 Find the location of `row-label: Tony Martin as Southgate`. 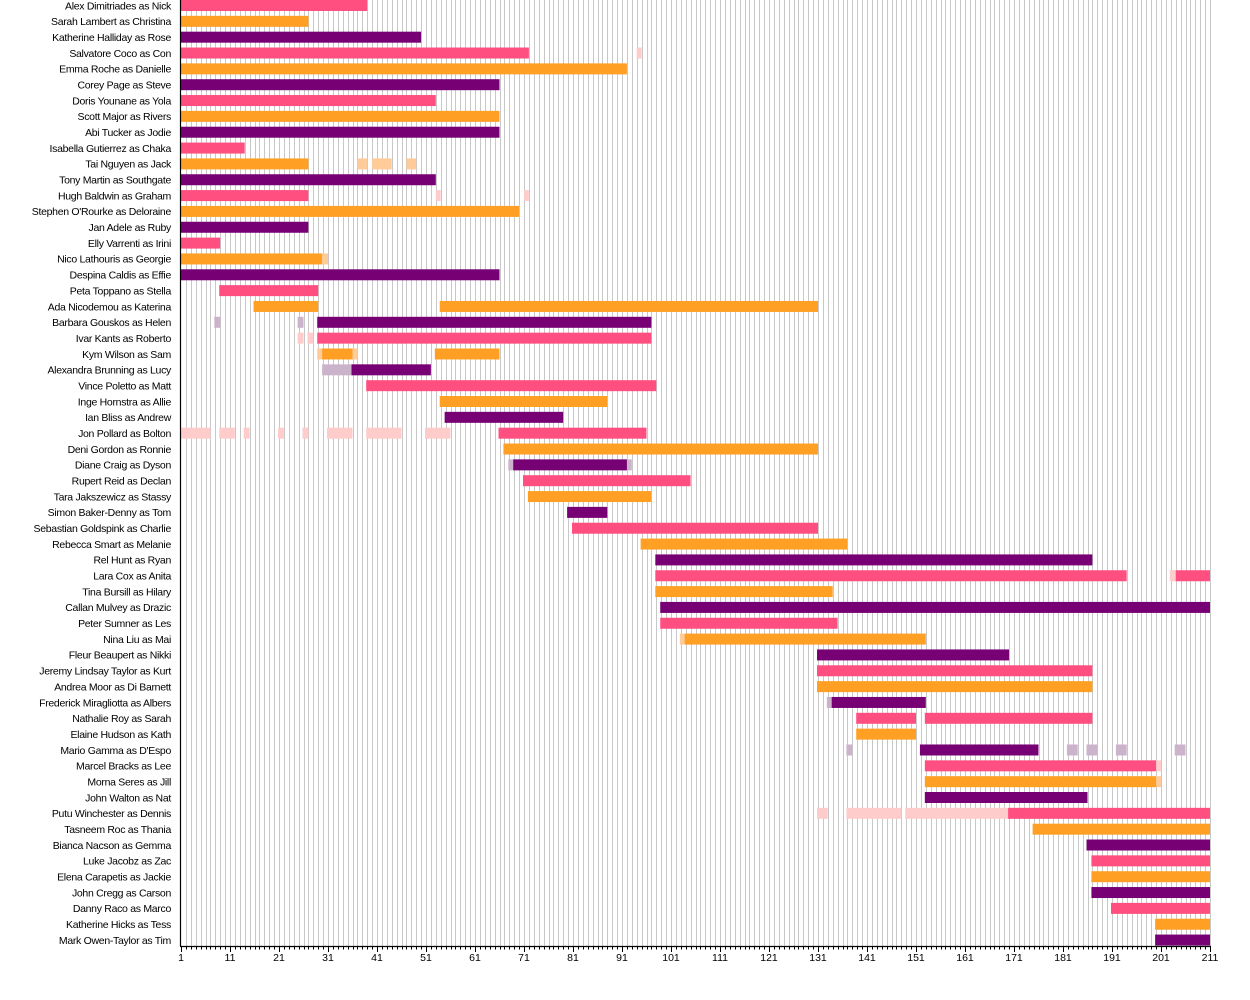

row-label: Tony Martin as Southgate is located at coordinates (115, 181).